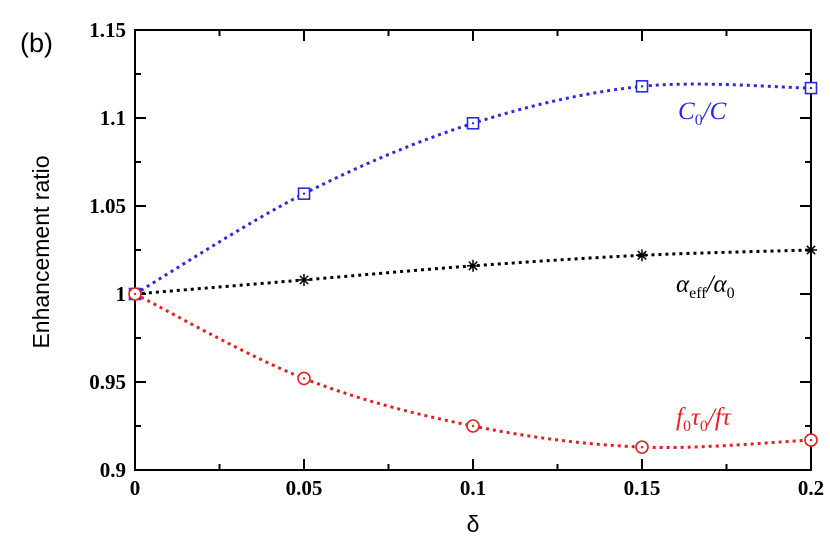 The height and width of the screenshot is (544, 830). I want to click on x-axis-title: δ, so click(473, 524).